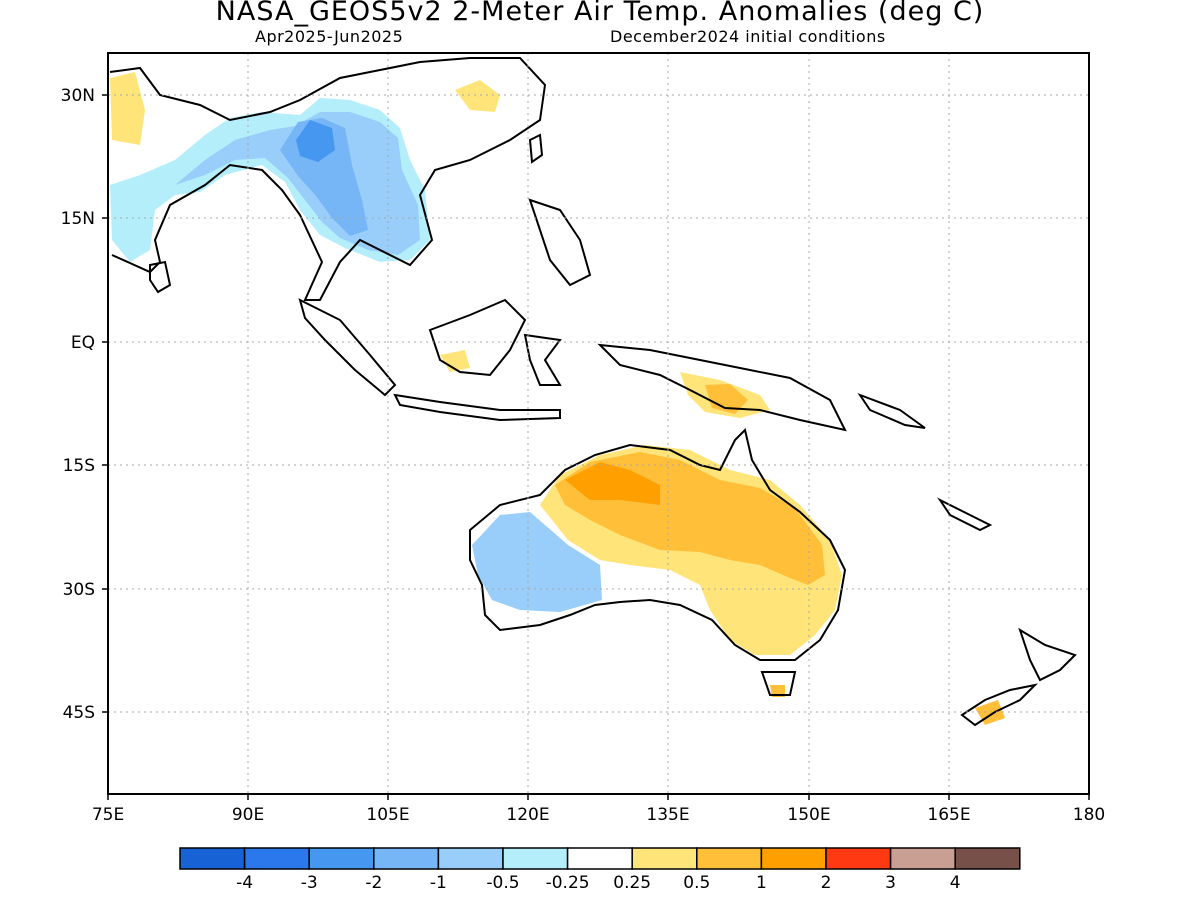 The image size is (1200, 900). What do you see at coordinates (726, 399) in the screenshot?
I see `new-guinea-warm-mid` at bounding box center [726, 399].